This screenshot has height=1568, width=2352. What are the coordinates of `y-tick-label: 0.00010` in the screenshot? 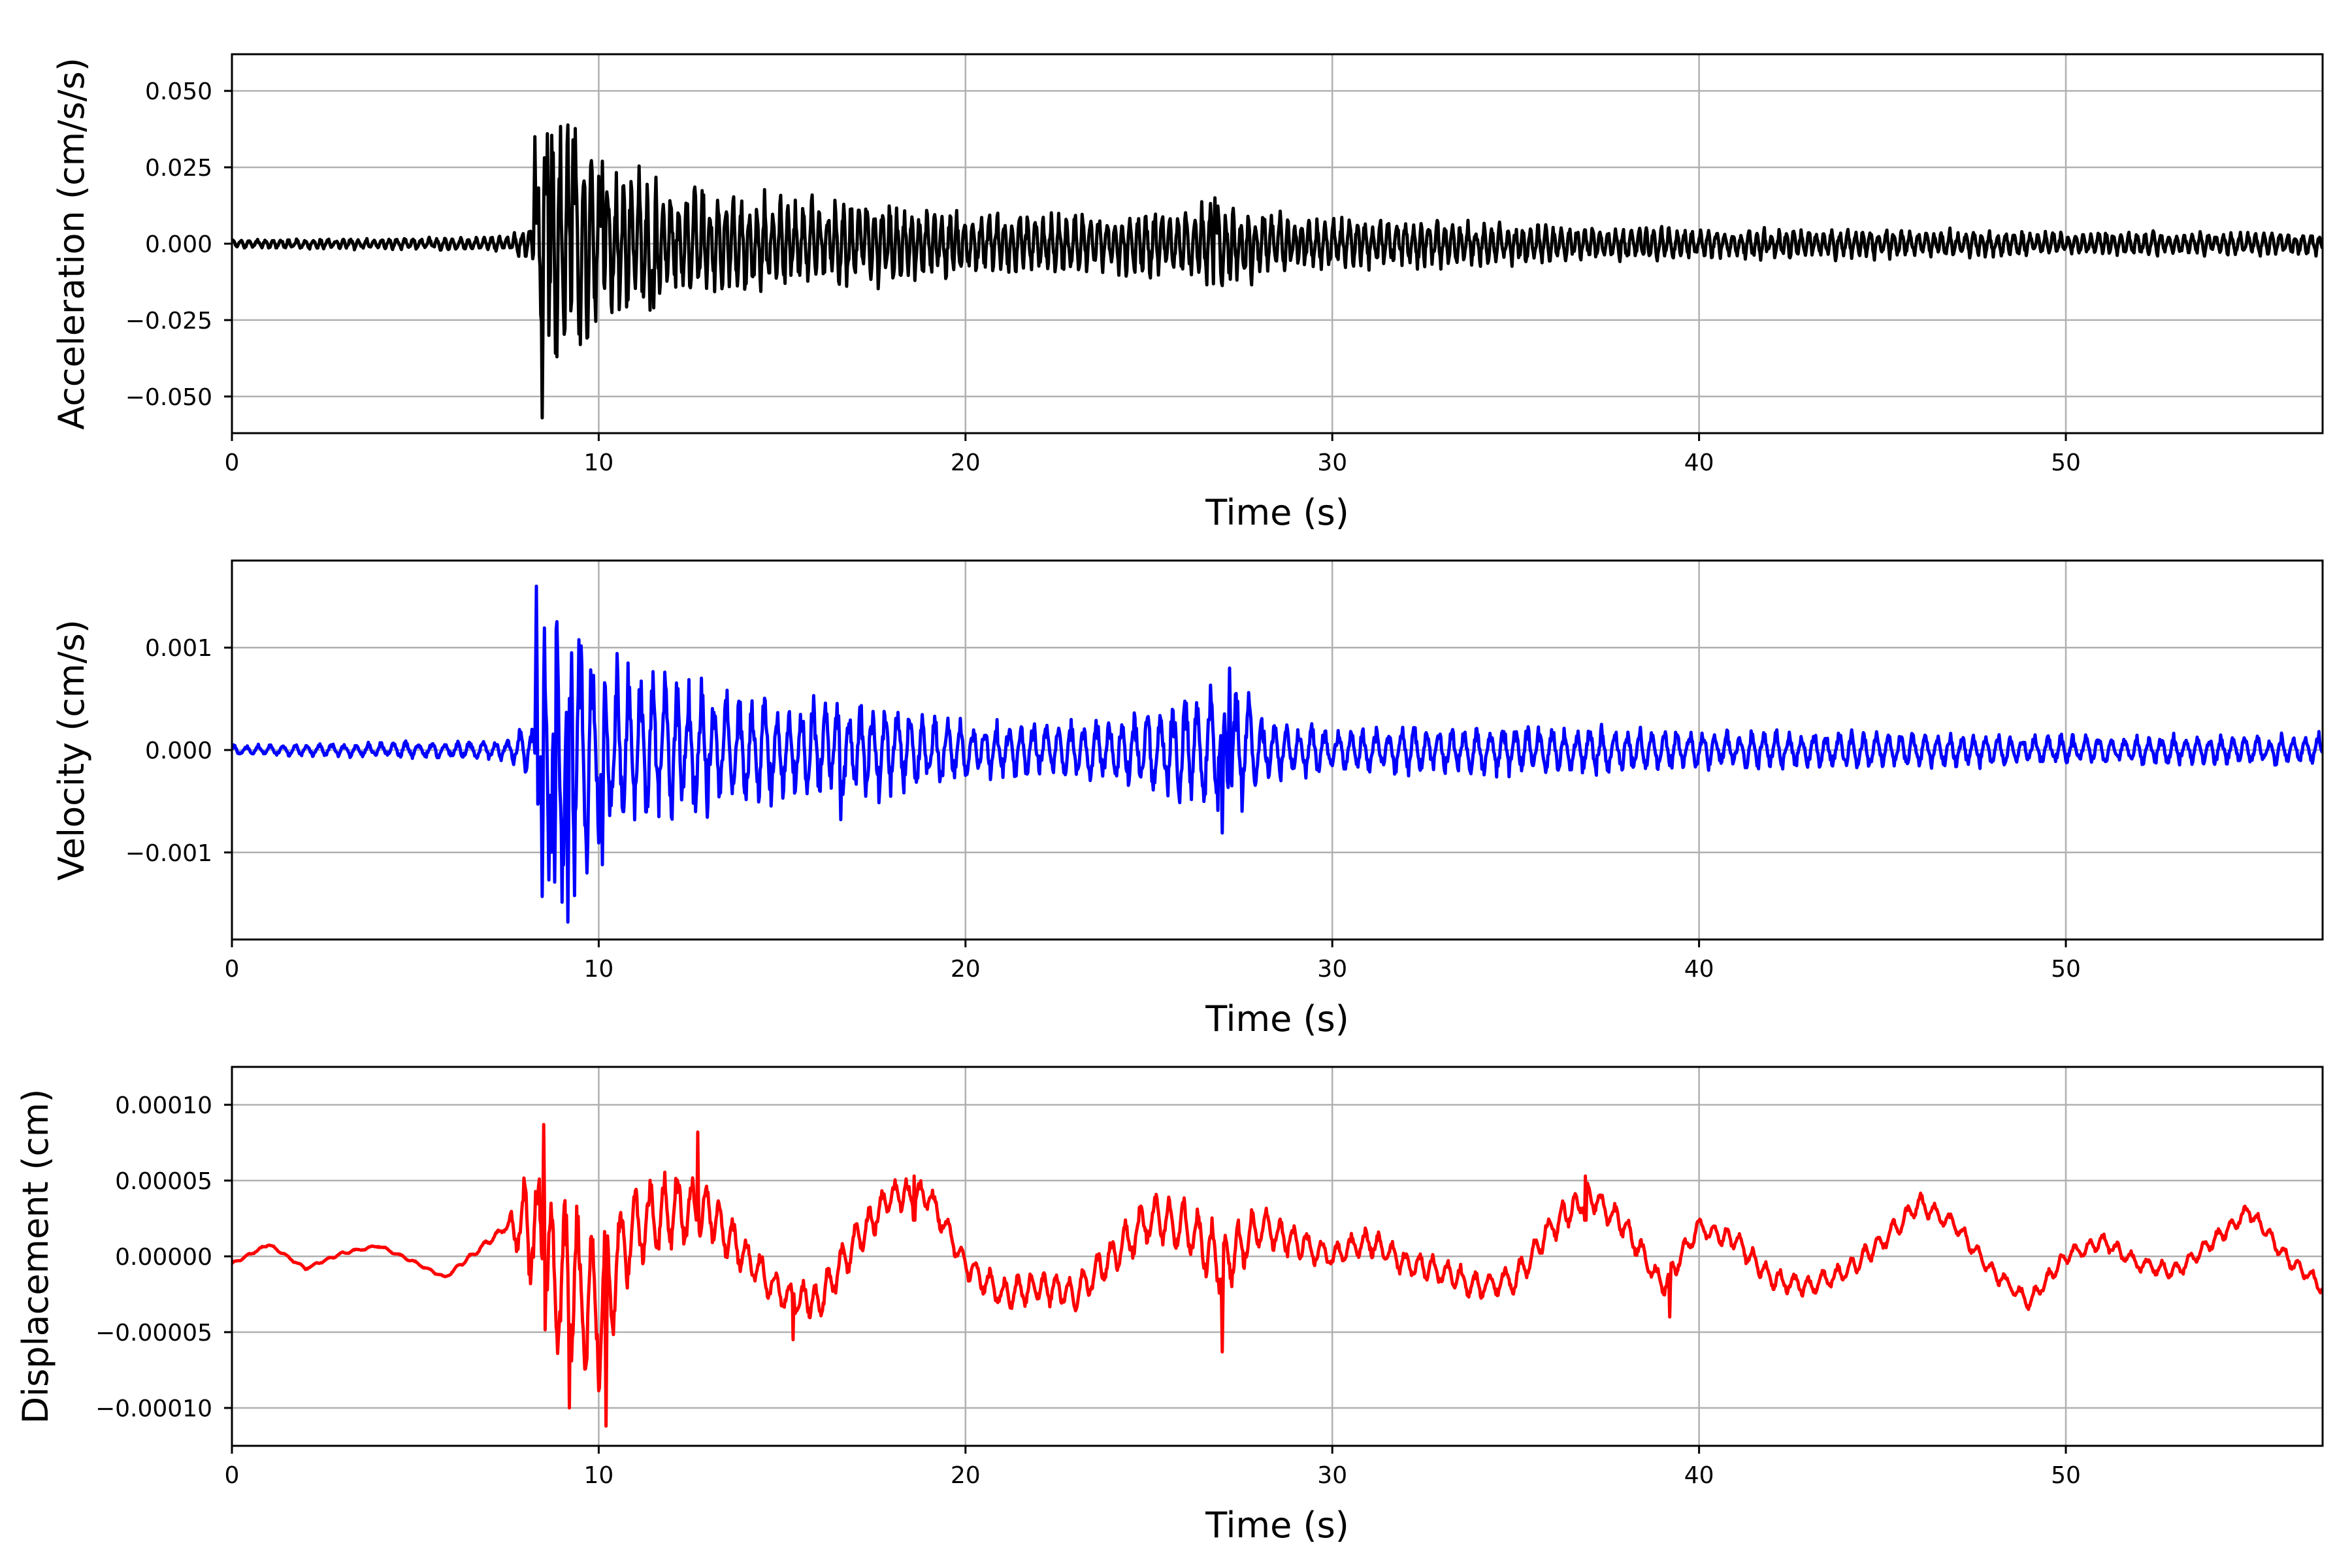 It's located at (163, 1105).